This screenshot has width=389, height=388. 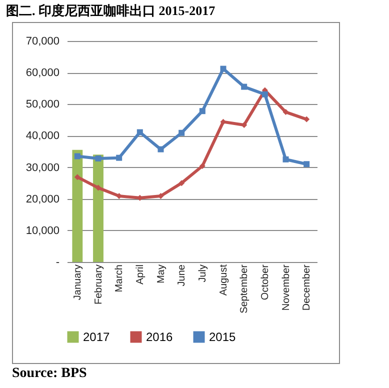 What do you see at coordinates (224, 280) in the screenshot?
I see `x-tick-label: August` at bounding box center [224, 280].